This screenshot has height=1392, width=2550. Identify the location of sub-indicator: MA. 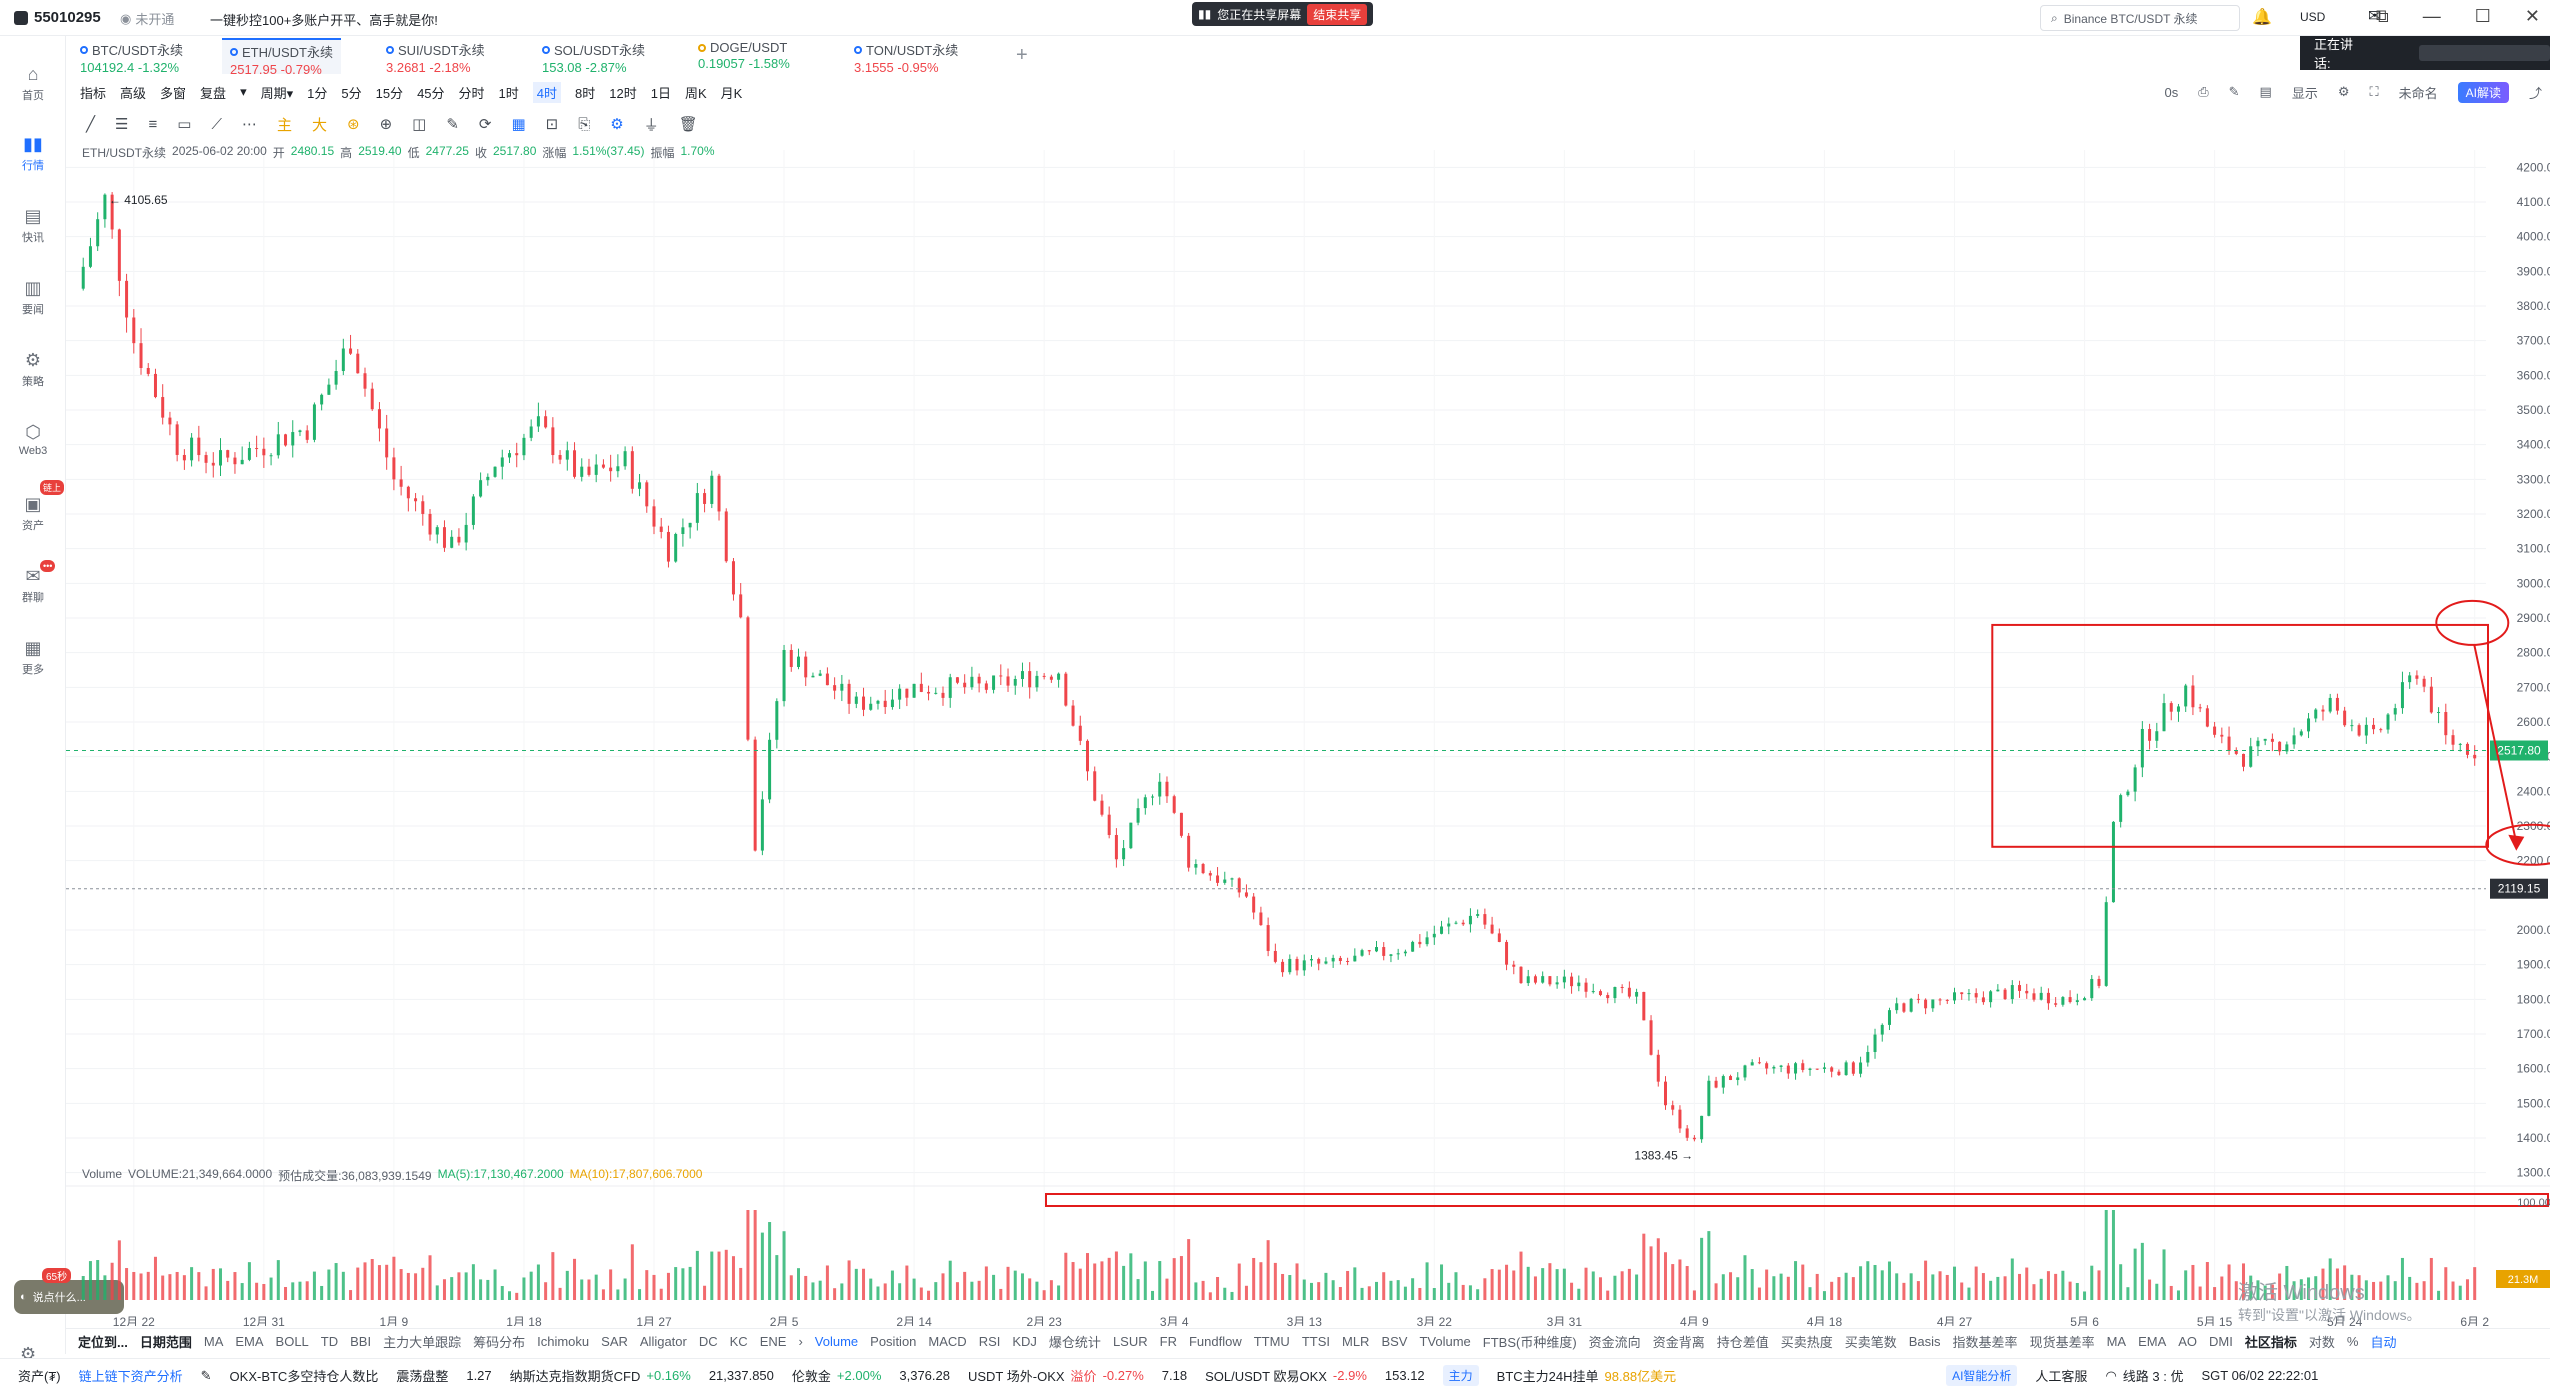
(2116, 1341).